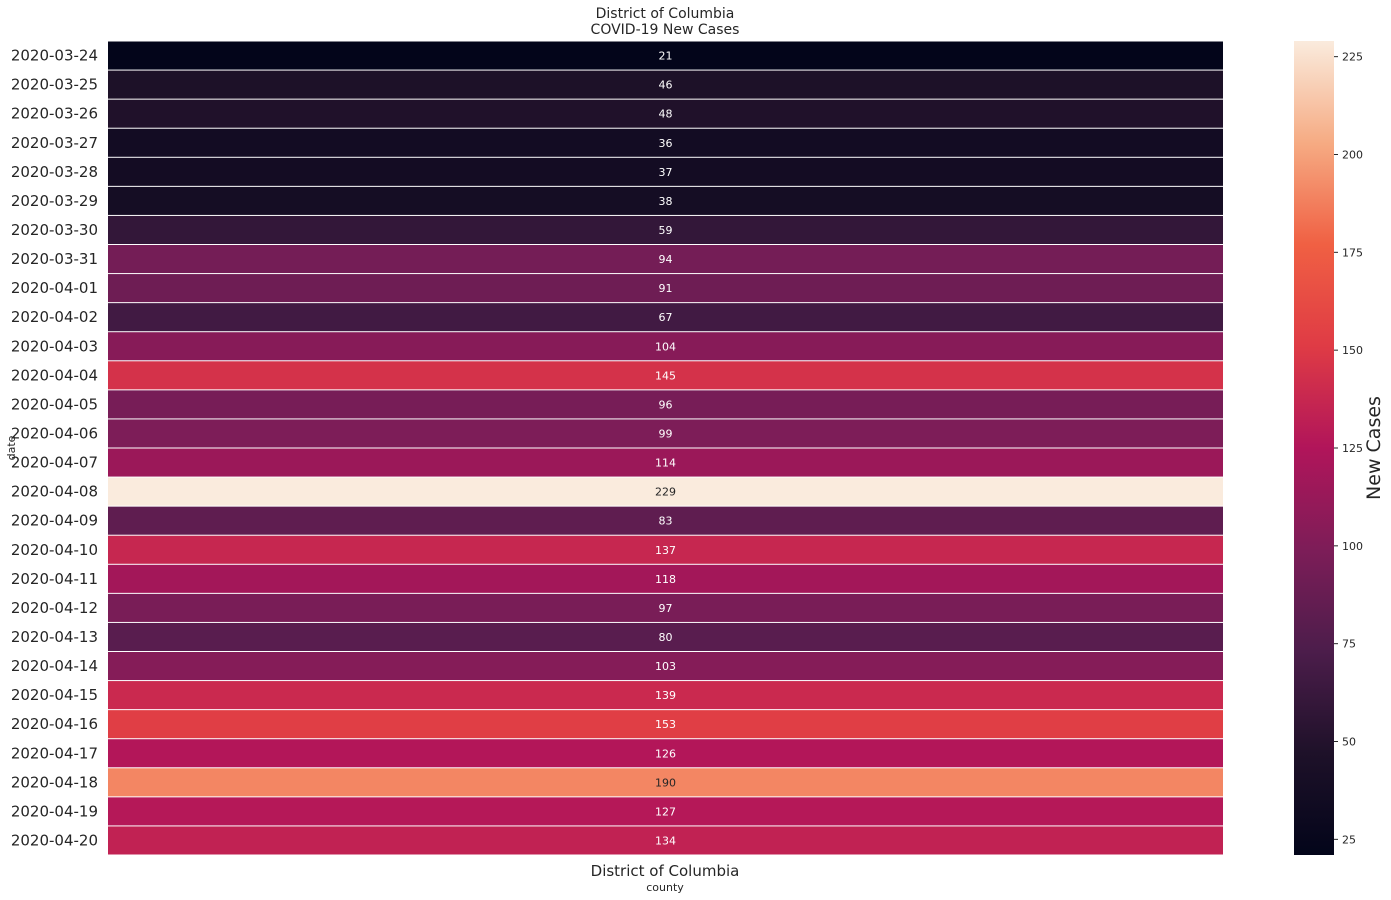  I want to click on heatmap-cell-label: 118, so click(665, 579).